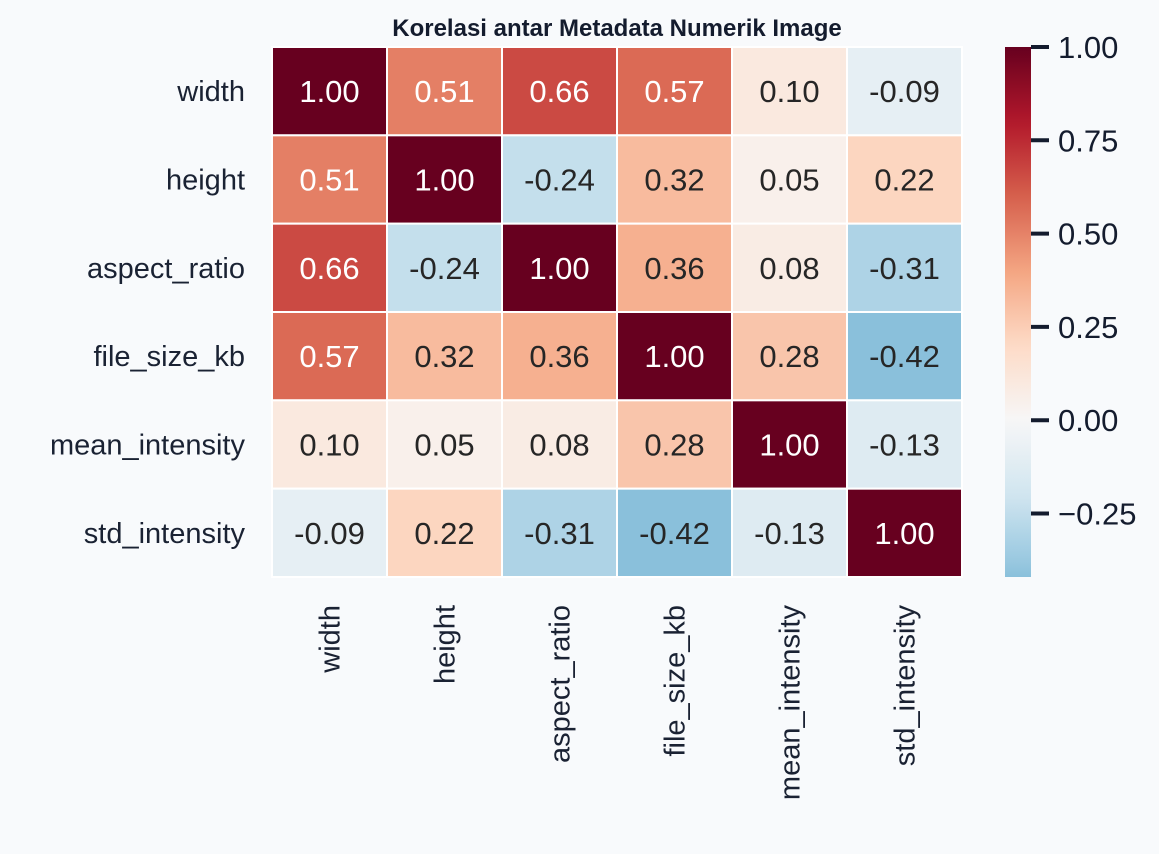  I want to click on col-label: mean_intensity, so click(791, 703).